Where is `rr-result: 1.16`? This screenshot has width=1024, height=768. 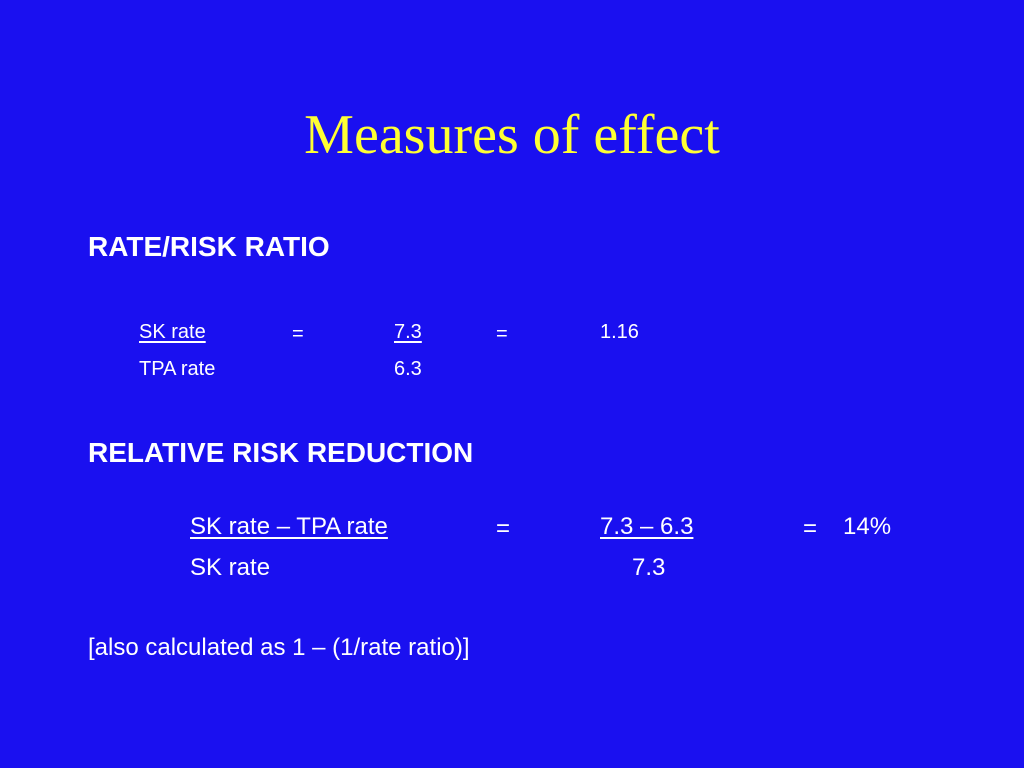
rr-result: 1.16 is located at coordinates (619, 332).